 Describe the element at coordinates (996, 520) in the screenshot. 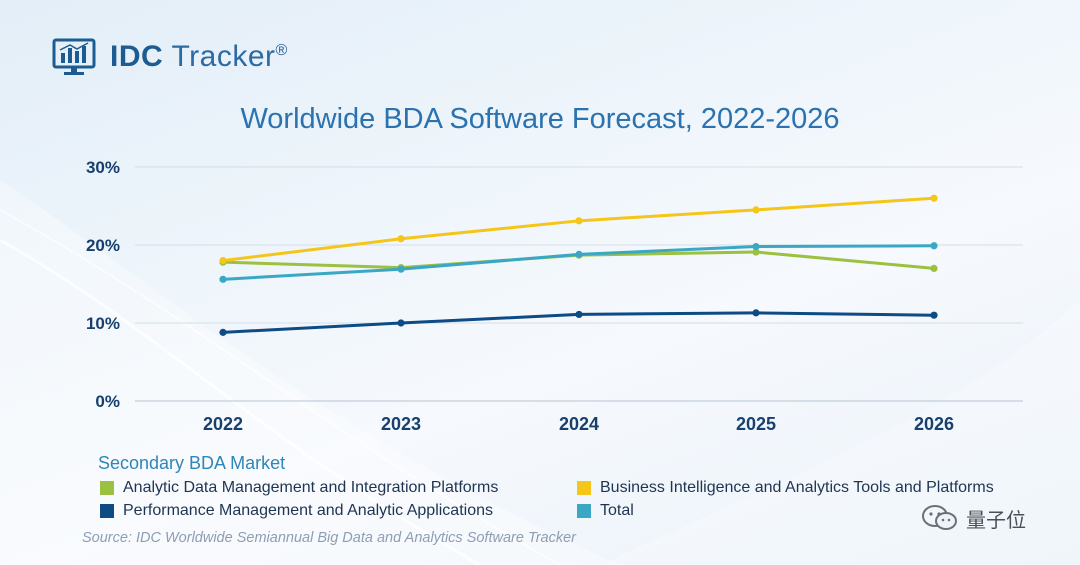

I see `watermark-text: 量子位` at that location.